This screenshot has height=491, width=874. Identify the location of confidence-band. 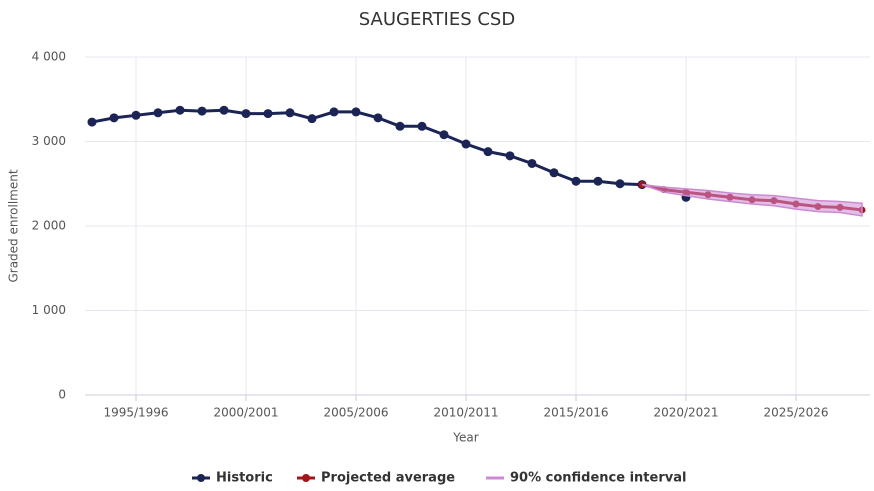
(752, 200).